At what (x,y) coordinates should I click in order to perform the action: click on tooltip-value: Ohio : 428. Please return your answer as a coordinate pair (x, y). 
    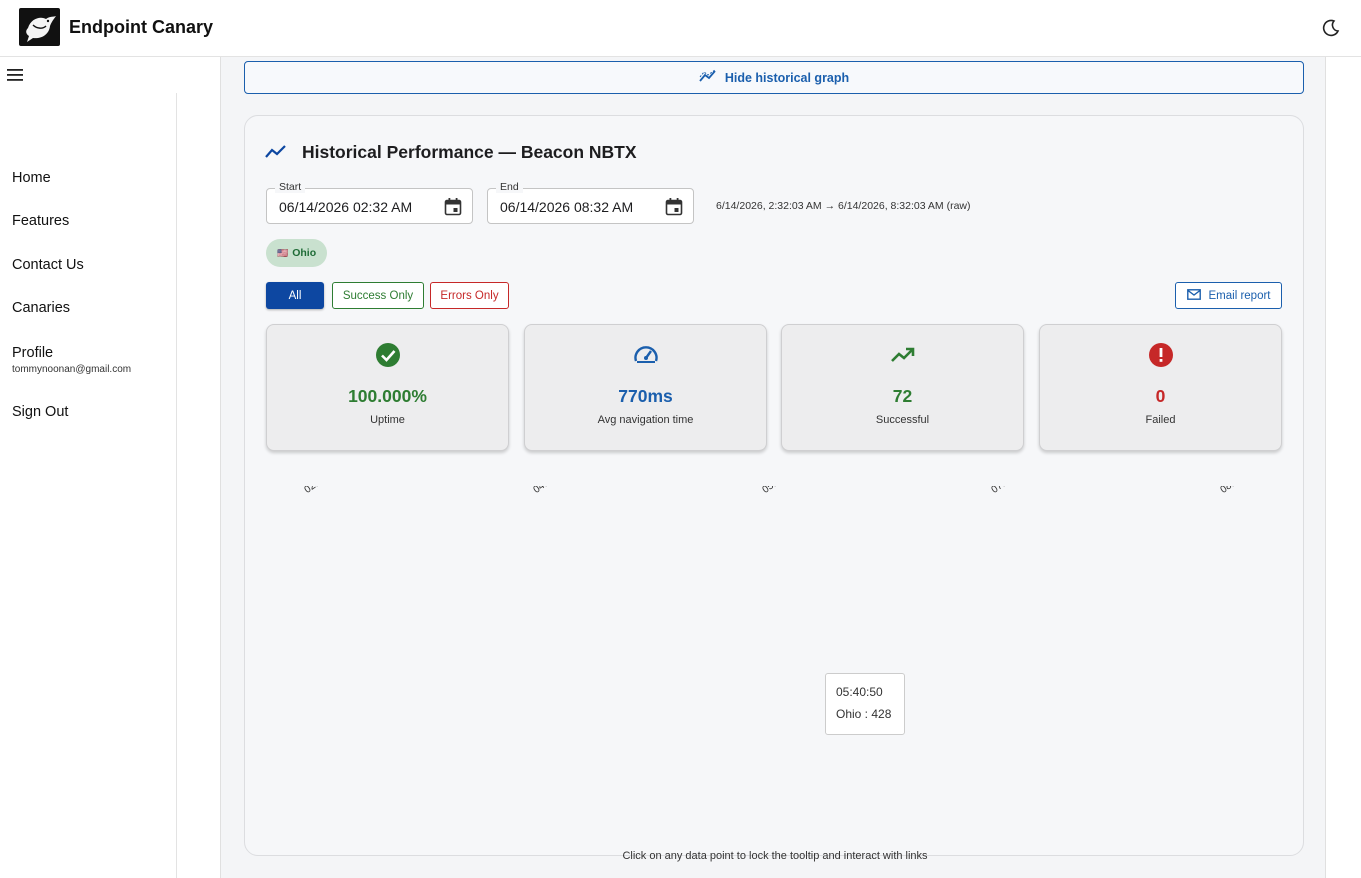
    Looking at the image, I should click on (864, 714).